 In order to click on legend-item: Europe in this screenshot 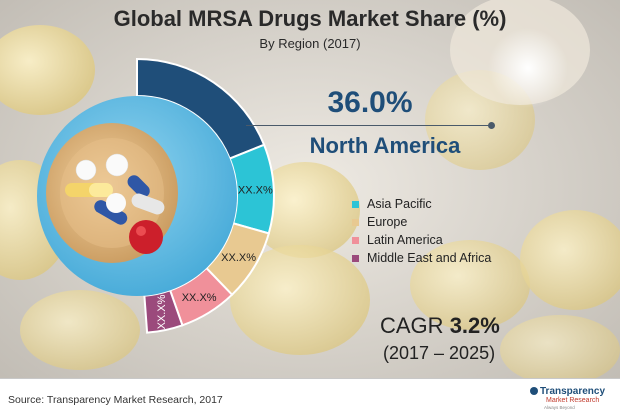, I will do `click(421, 222)`.